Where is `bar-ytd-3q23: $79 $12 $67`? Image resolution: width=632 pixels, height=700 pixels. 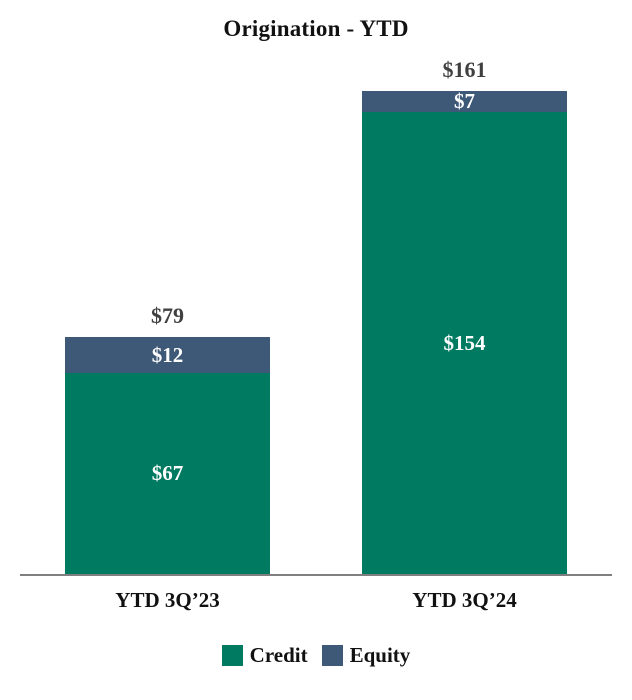 bar-ytd-3q23: $79 $12 $67 is located at coordinates (167, 438).